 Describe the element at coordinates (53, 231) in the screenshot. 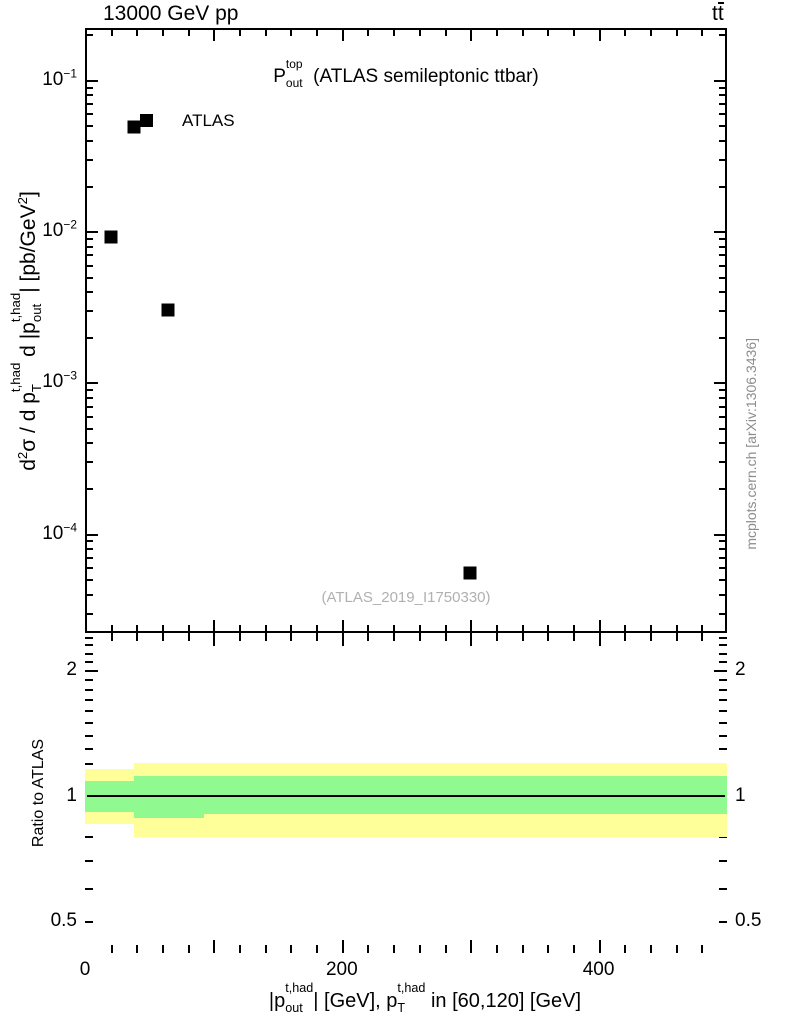

I see `y-tick-mantissa-1: 10` at that location.